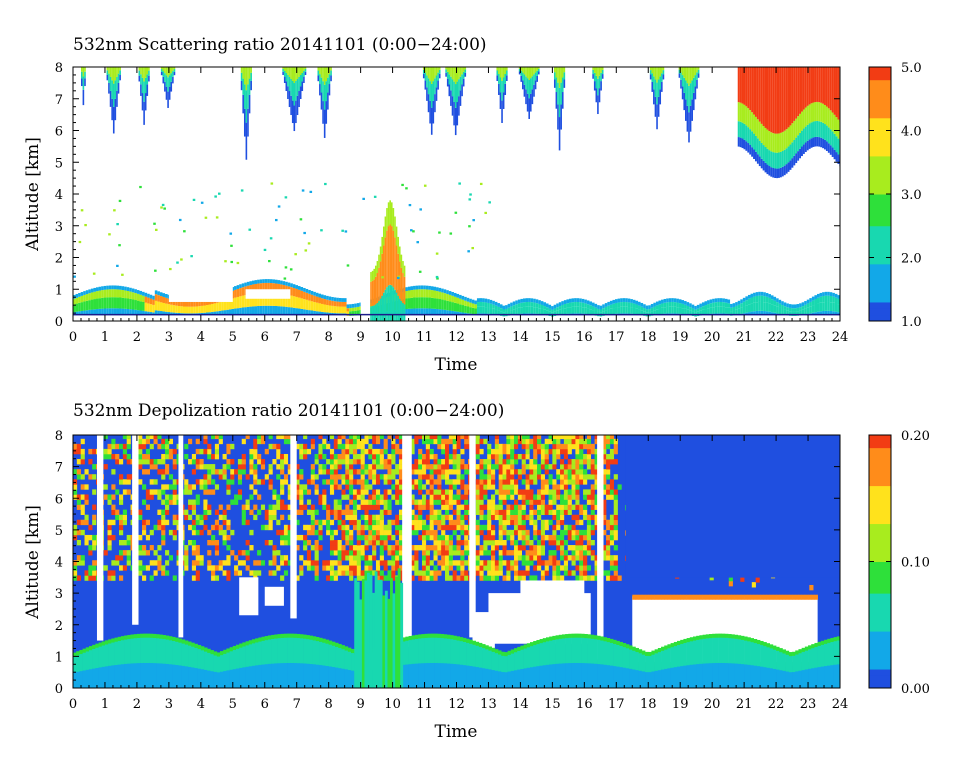 This screenshot has height=770, width=960. What do you see at coordinates (758, 597) in the screenshot?
I see `edge-cell` at bounding box center [758, 597].